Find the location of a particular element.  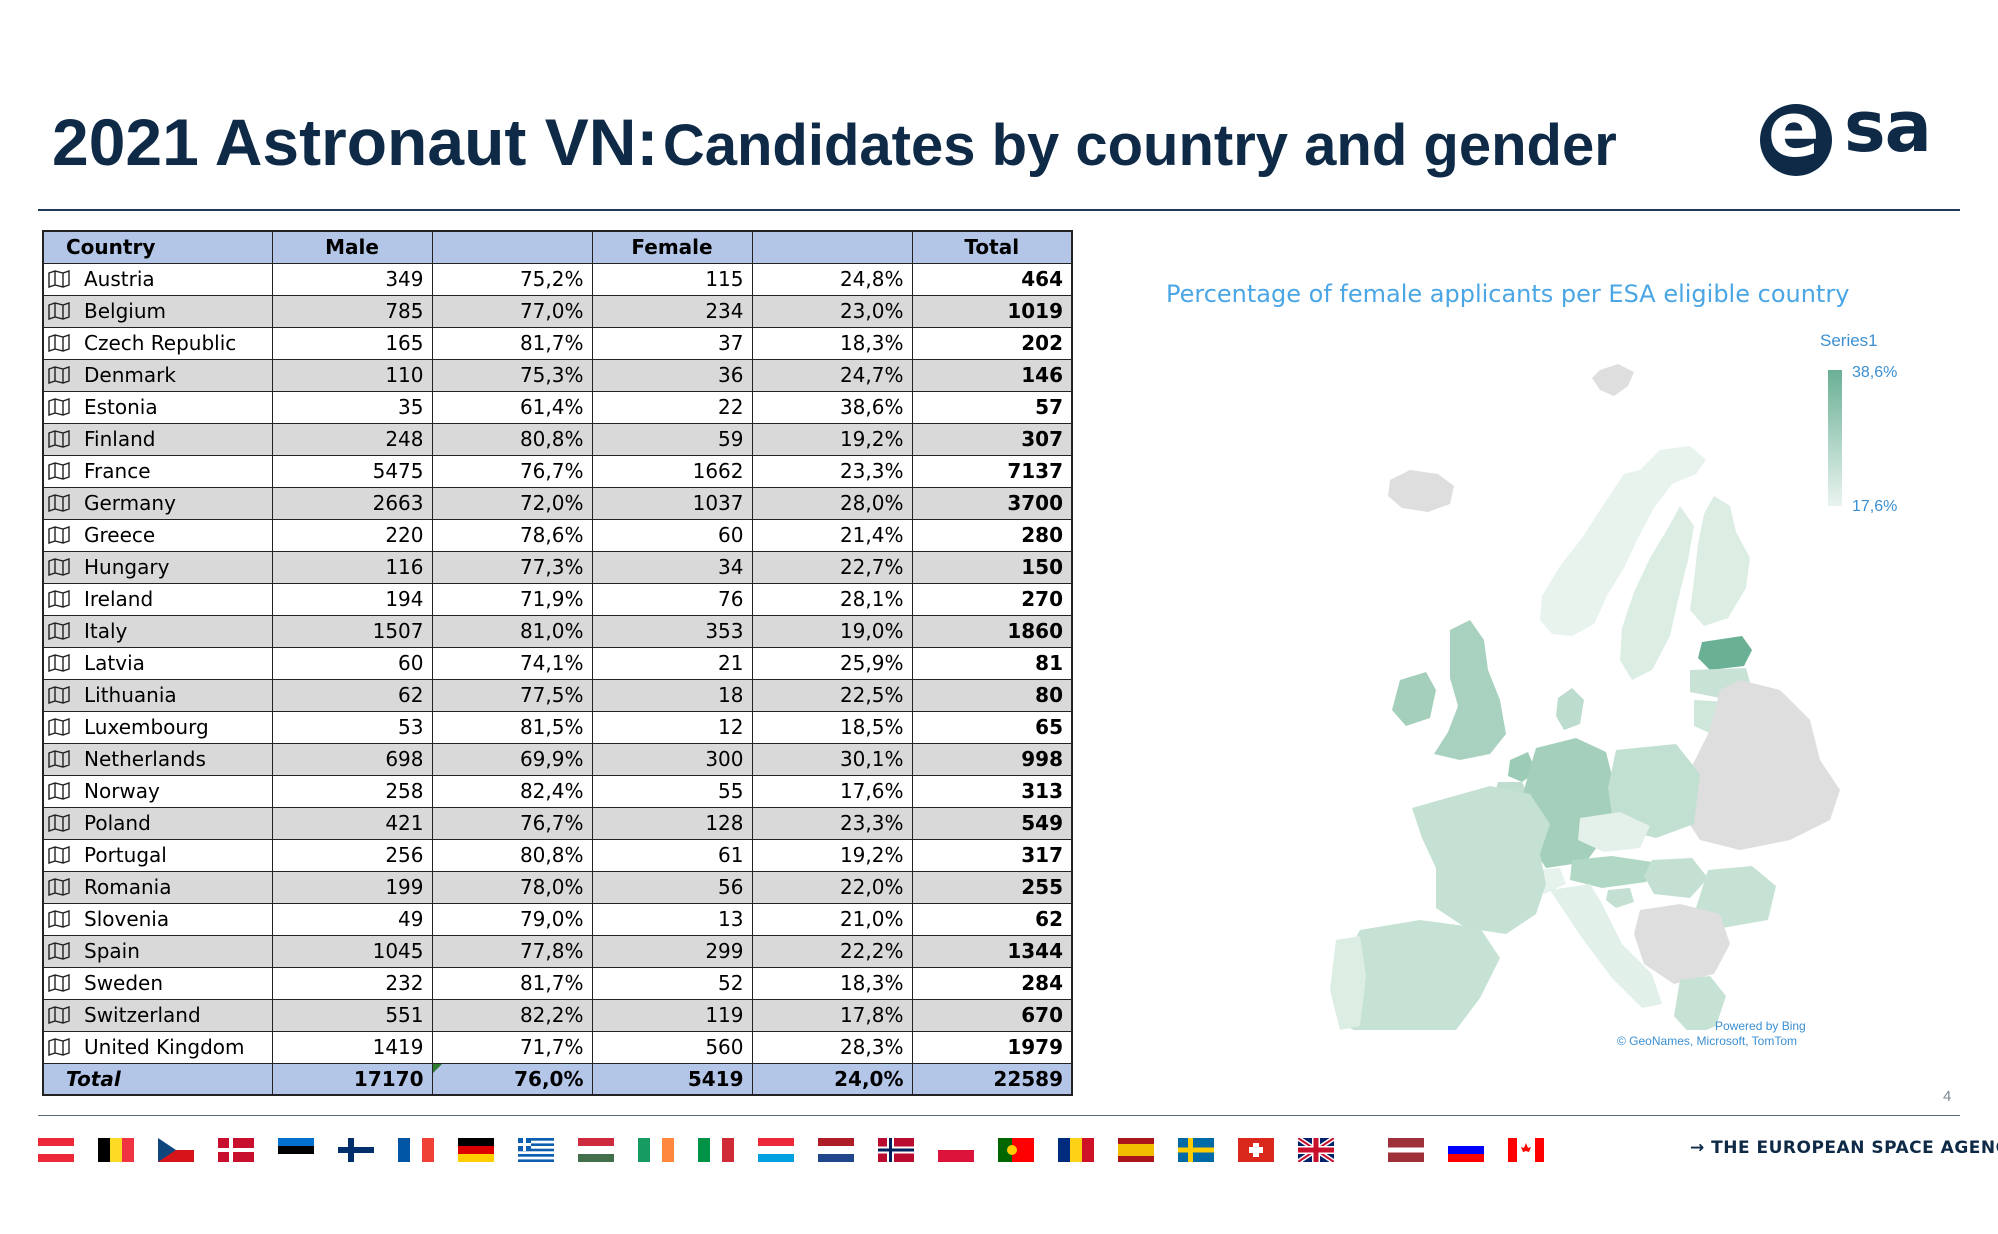

male-pct-cell: 77,8% is located at coordinates (512, 951).